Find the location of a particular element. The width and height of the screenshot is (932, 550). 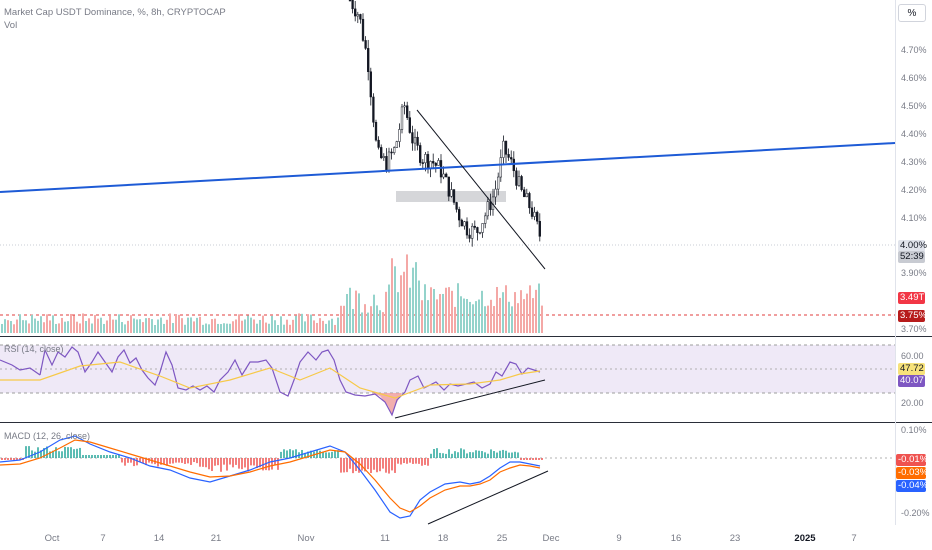

macd-support-line is located at coordinates (488, 497).